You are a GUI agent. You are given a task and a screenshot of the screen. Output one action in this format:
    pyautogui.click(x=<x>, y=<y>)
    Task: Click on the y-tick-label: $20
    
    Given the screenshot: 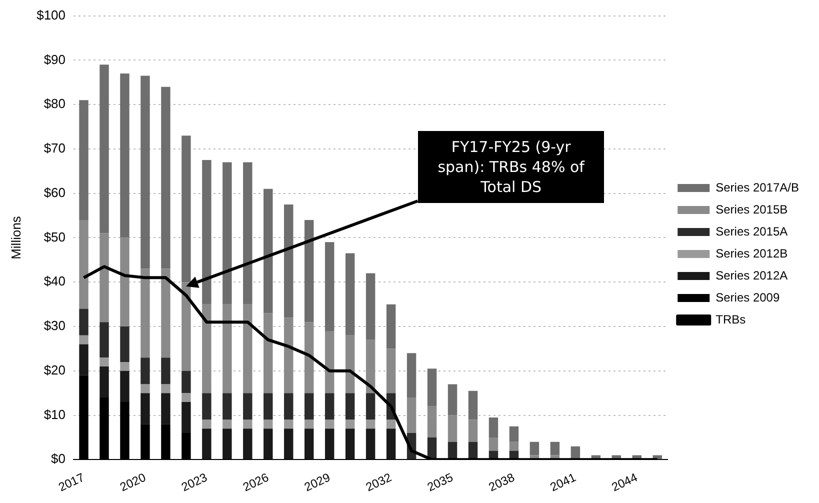 What is the action you would take?
    pyautogui.click(x=55, y=370)
    